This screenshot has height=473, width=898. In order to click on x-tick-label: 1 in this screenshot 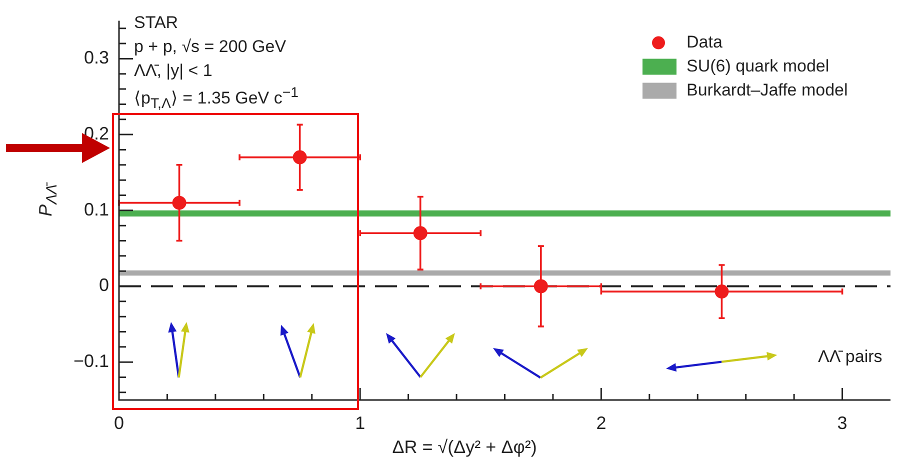, I will do `click(360, 422)`.